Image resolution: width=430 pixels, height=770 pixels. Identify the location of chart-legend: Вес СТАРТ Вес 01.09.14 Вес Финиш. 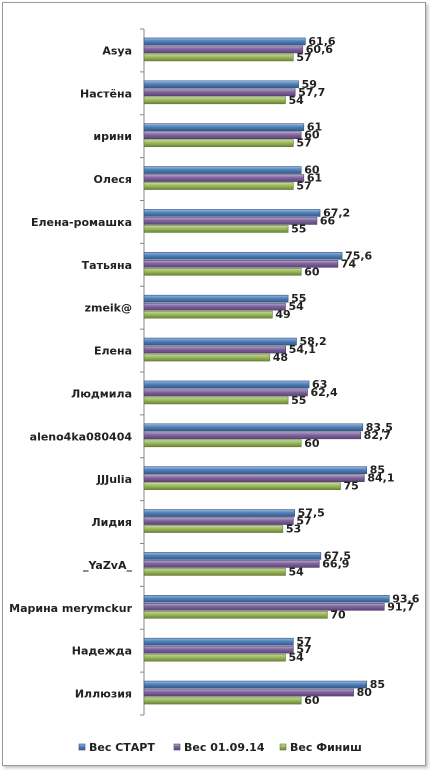
(220, 747).